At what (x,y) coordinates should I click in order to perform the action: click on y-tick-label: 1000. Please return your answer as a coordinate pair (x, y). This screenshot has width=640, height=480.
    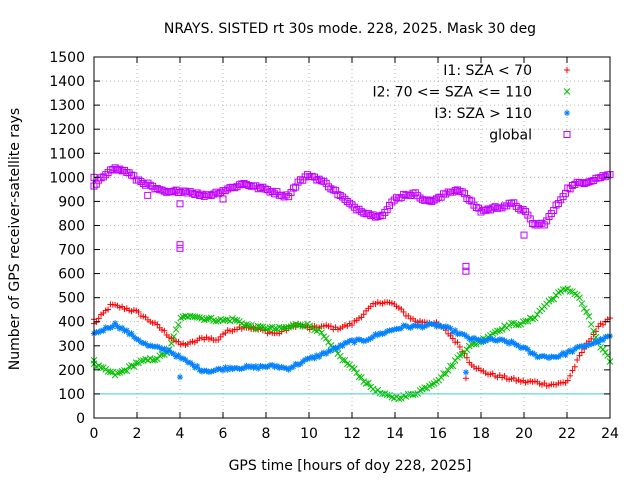
    Looking at the image, I should click on (67, 178).